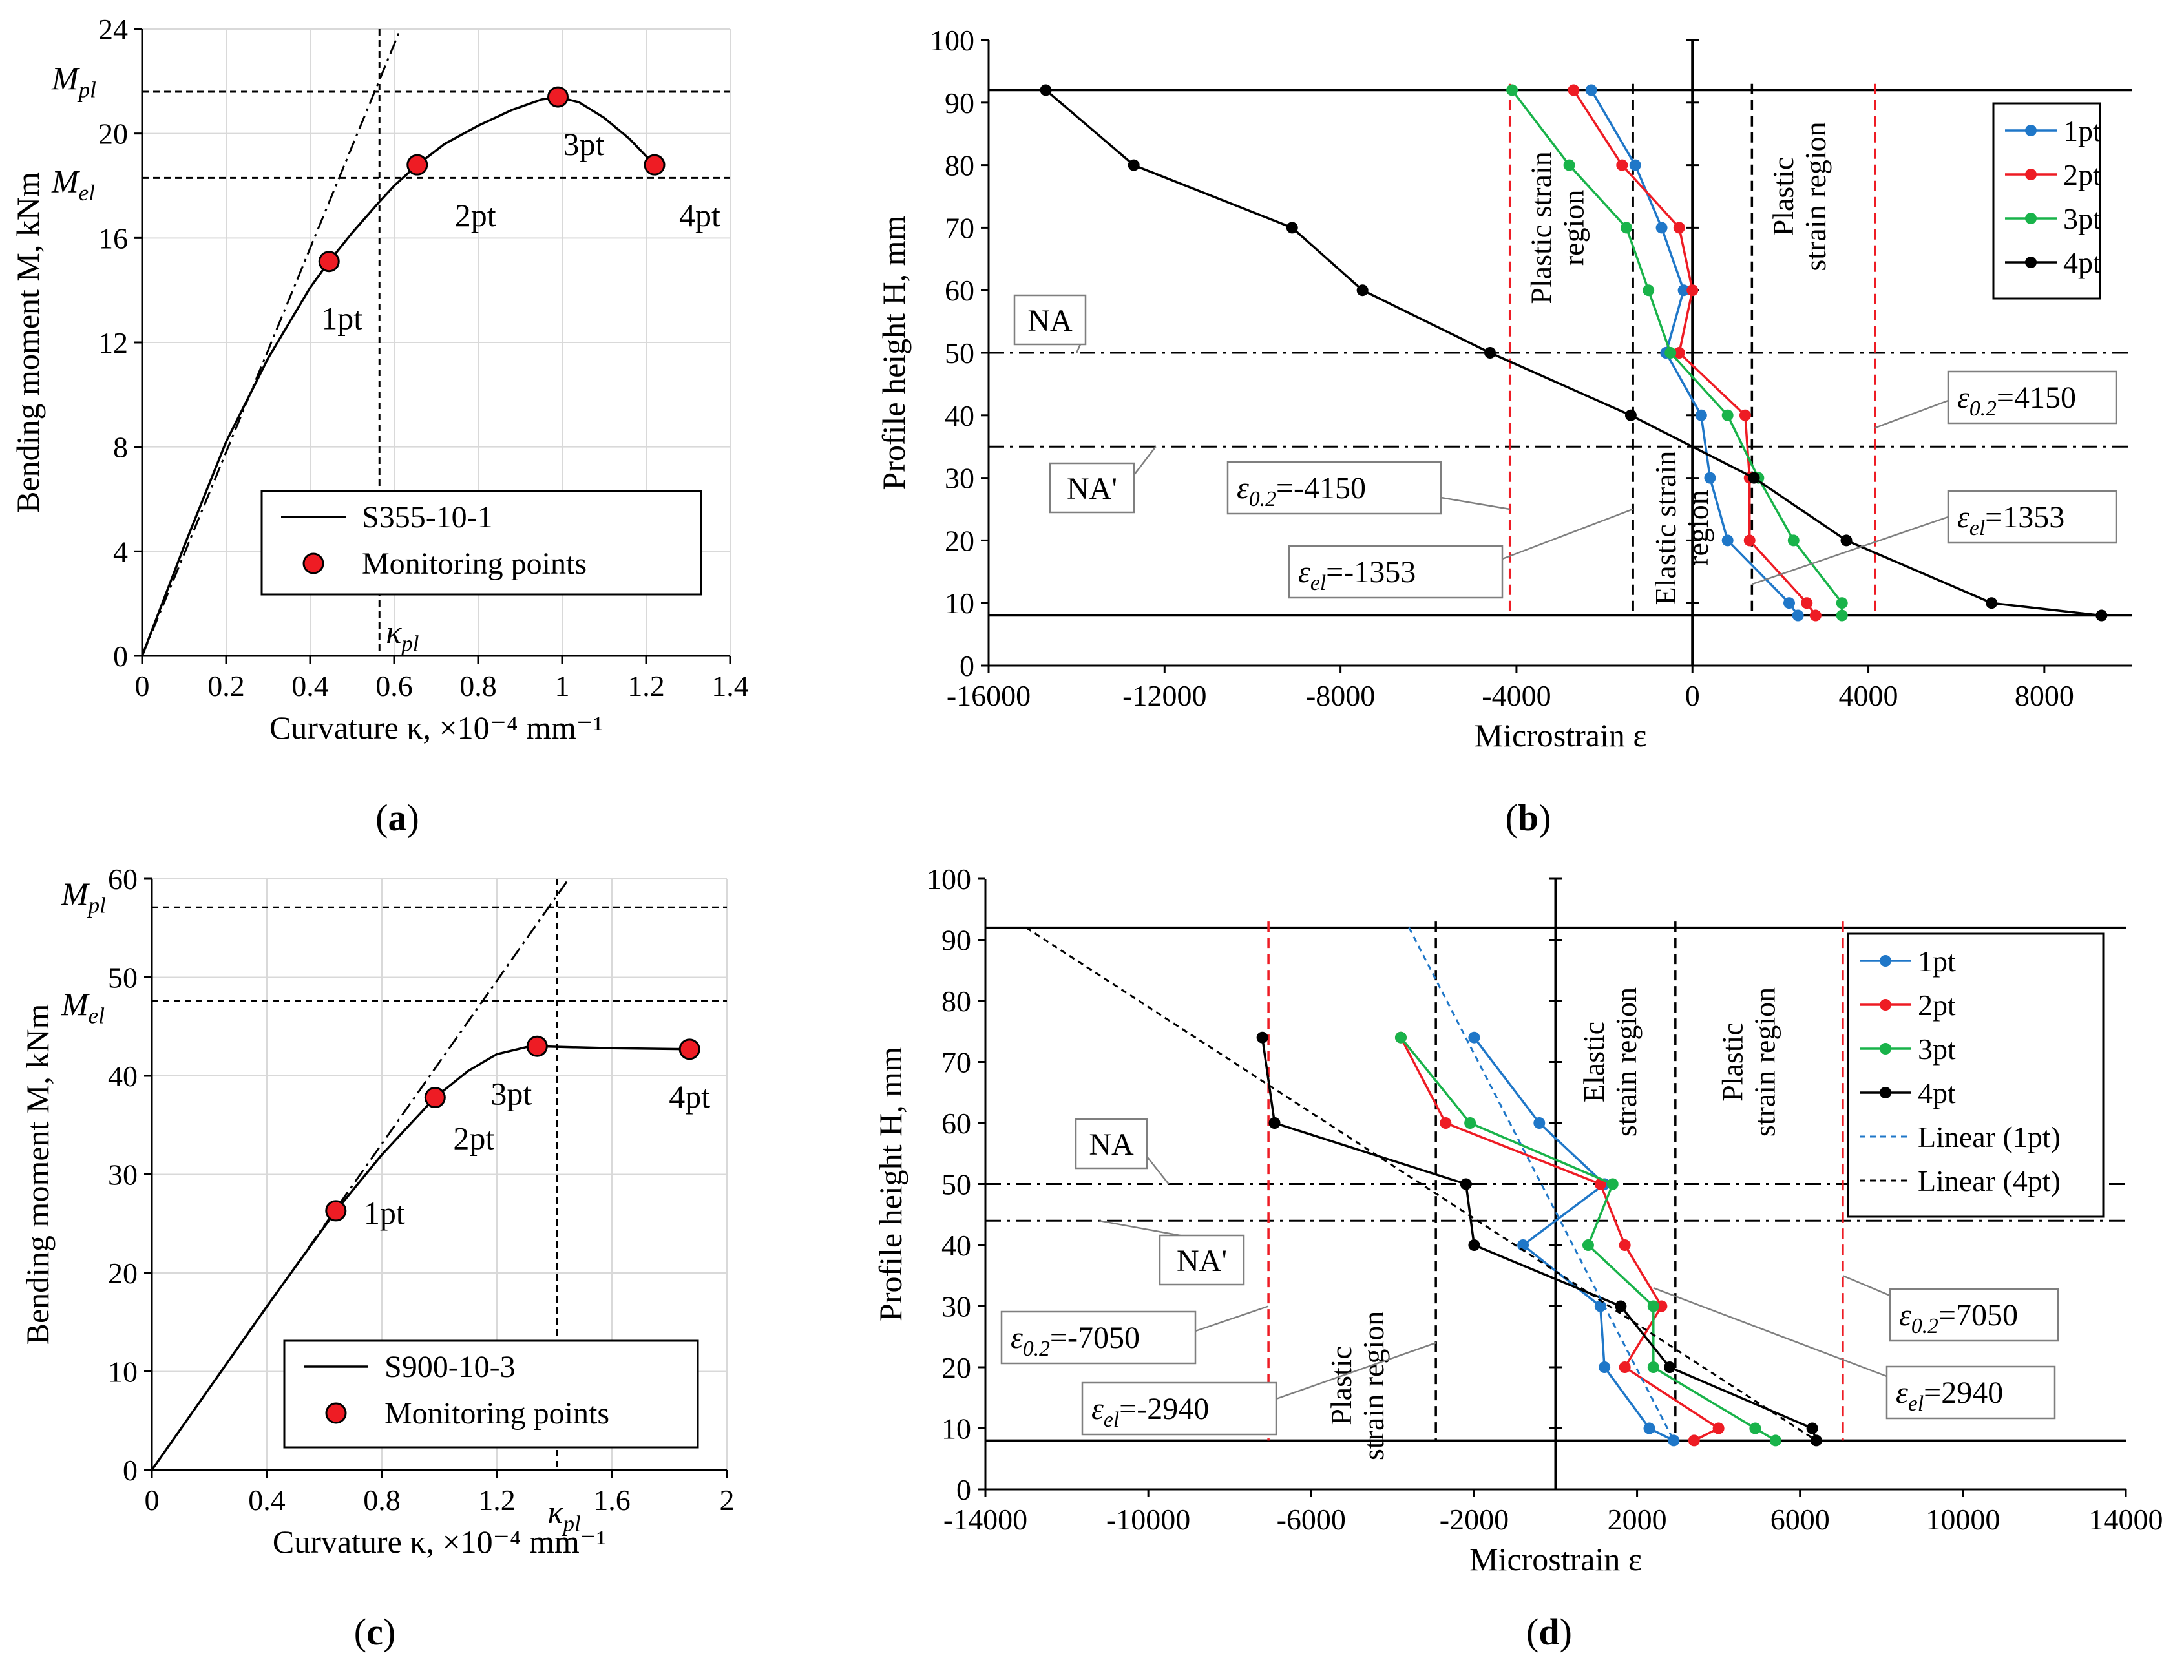 The image size is (2184, 1680). I want to click on panel-d-strain-callout-label: ε0.2=7050, so click(1959, 1318).